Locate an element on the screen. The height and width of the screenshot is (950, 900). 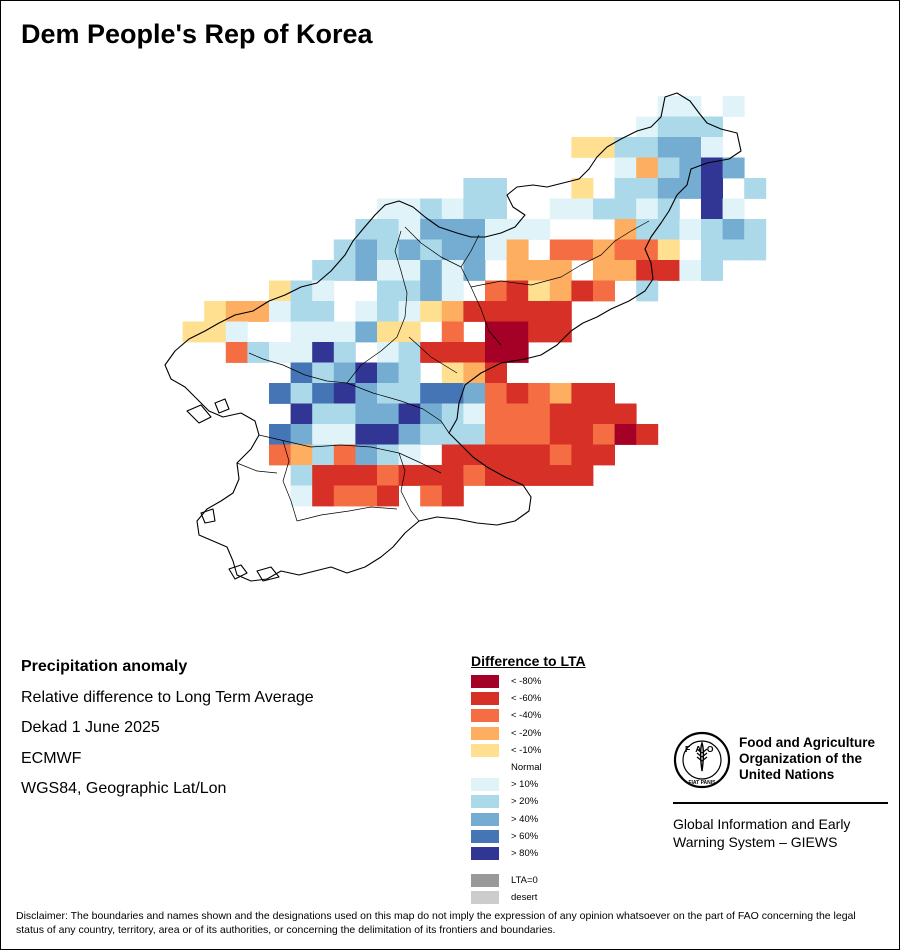
fao-org-line: Organization of the is located at coordinates (800, 758).